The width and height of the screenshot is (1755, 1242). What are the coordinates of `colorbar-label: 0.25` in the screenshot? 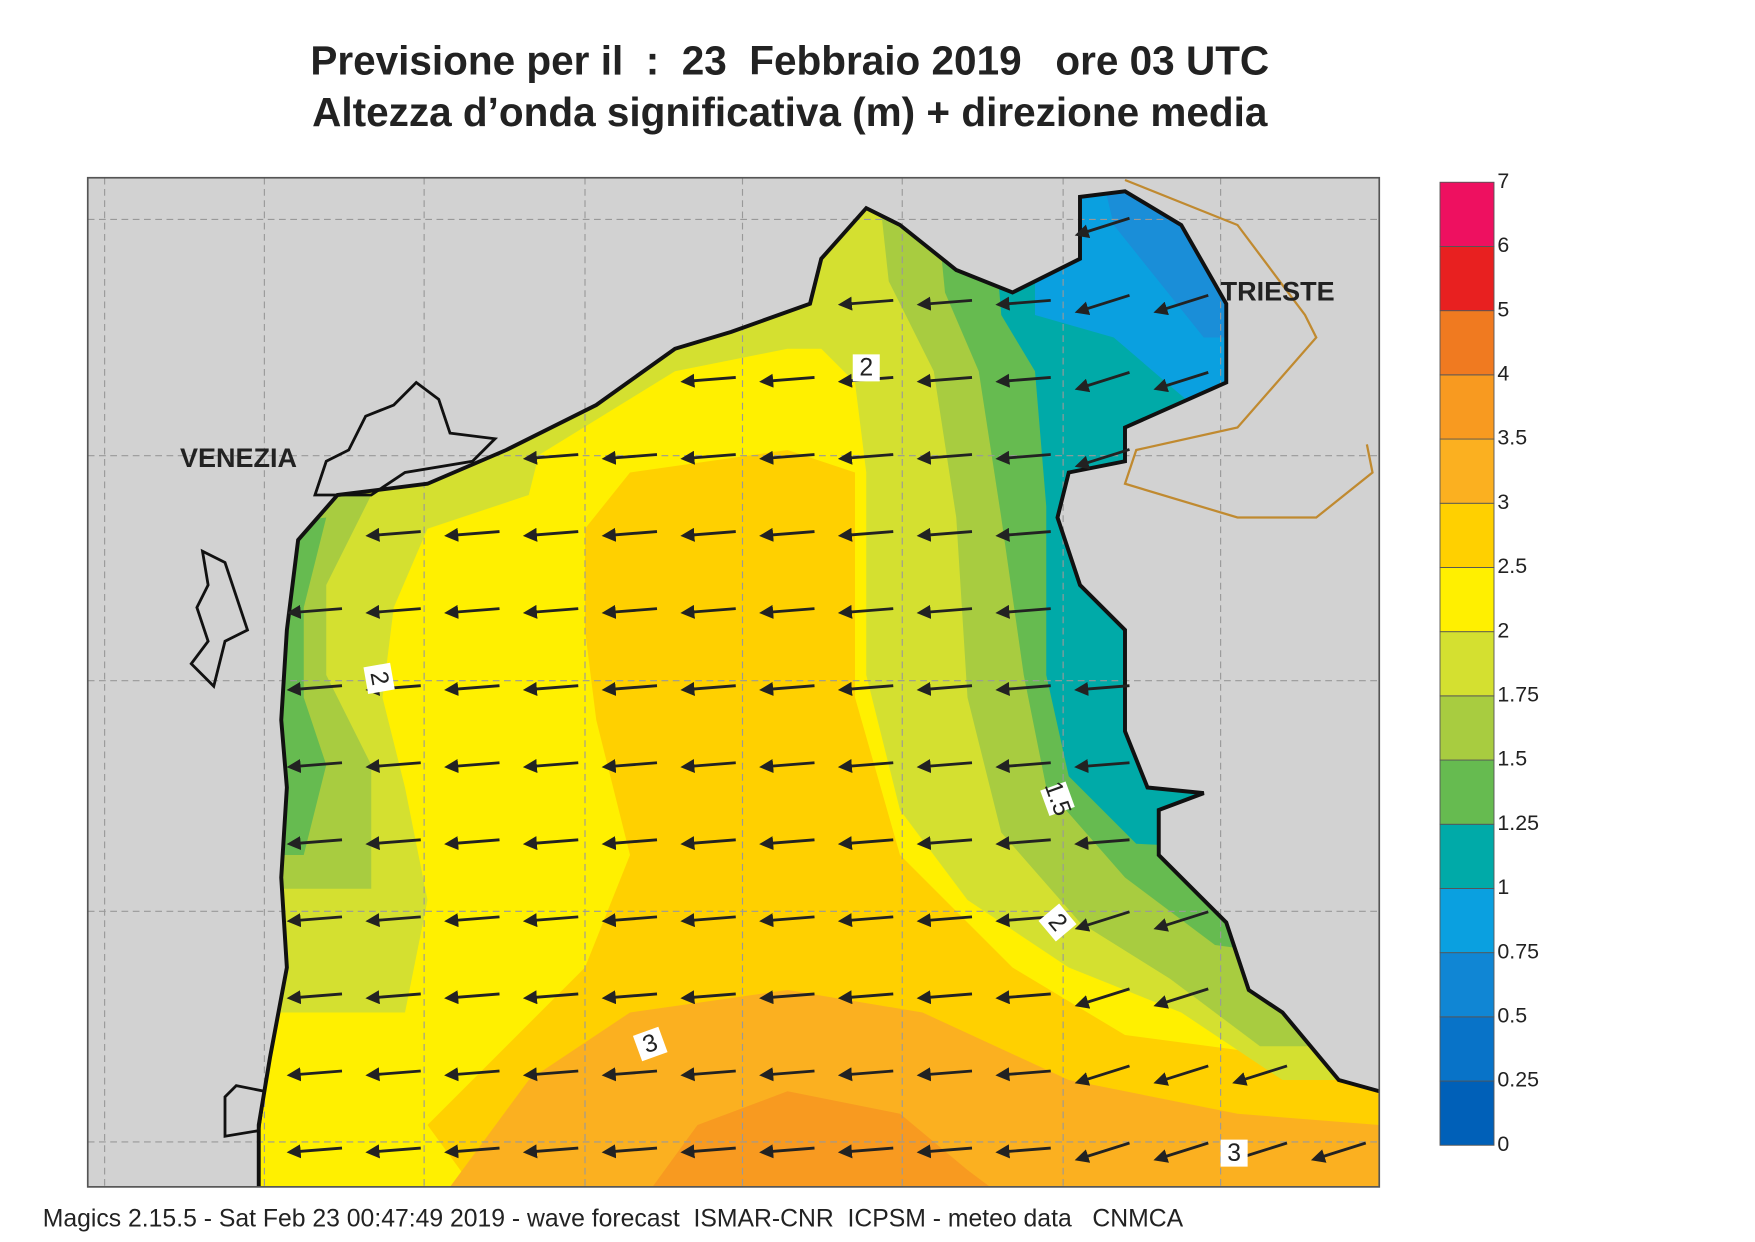 It's located at (1518, 1080).